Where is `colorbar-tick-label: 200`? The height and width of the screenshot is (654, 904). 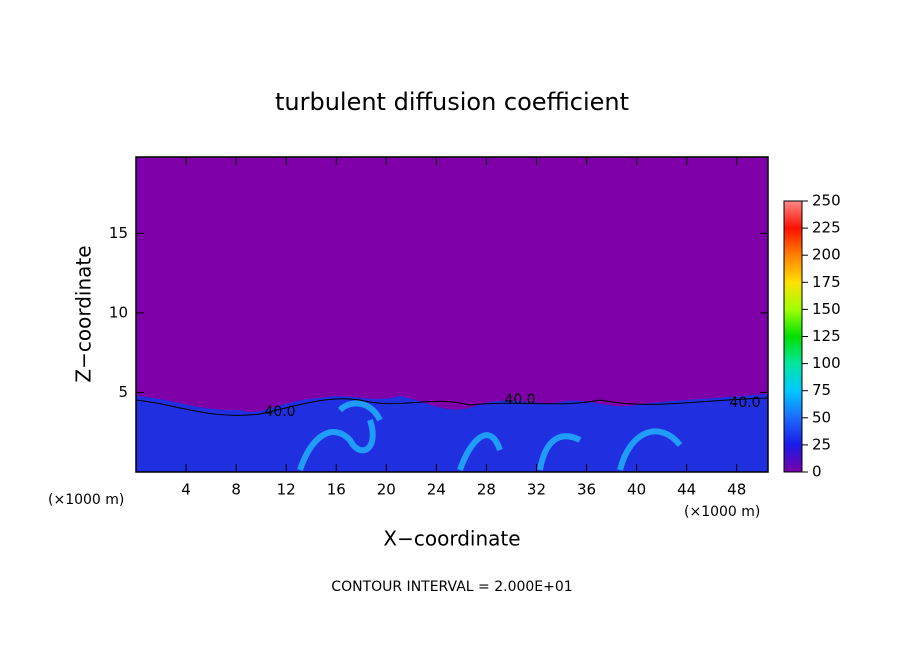
colorbar-tick-label: 200 is located at coordinates (826, 255).